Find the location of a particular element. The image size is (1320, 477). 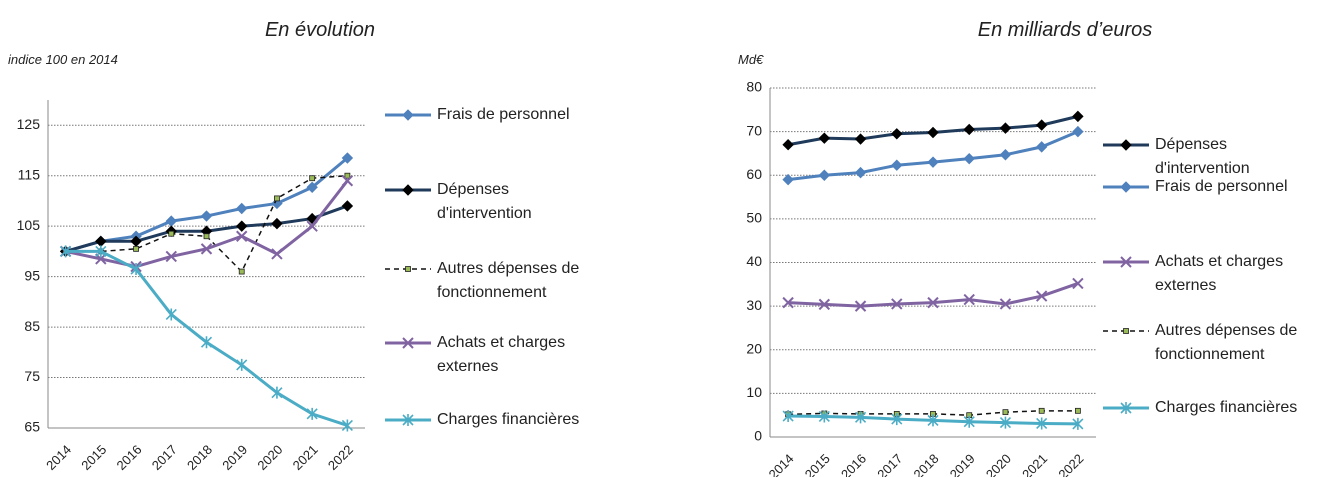

y-tick-label: 10 is located at coordinates (754, 392).